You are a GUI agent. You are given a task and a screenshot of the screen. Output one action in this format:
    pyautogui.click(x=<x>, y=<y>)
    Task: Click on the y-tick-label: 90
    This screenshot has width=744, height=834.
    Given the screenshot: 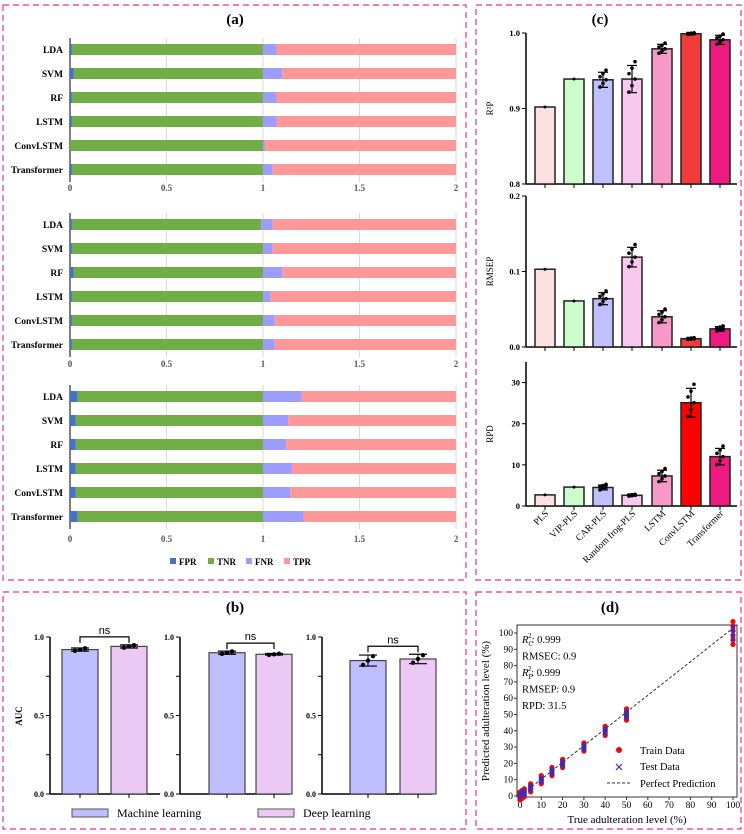 What is the action you would take?
    pyautogui.click(x=509, y=650)
    